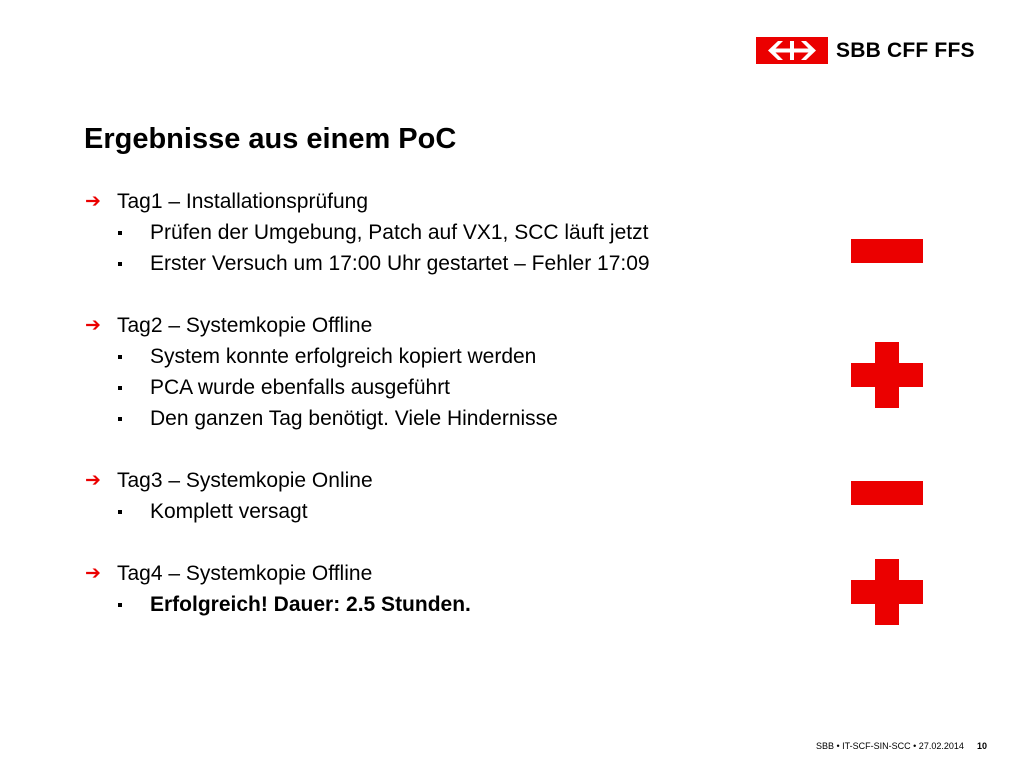  I want to click on page-title: Ergebnisse aus einem PoC, so click(270, 139).